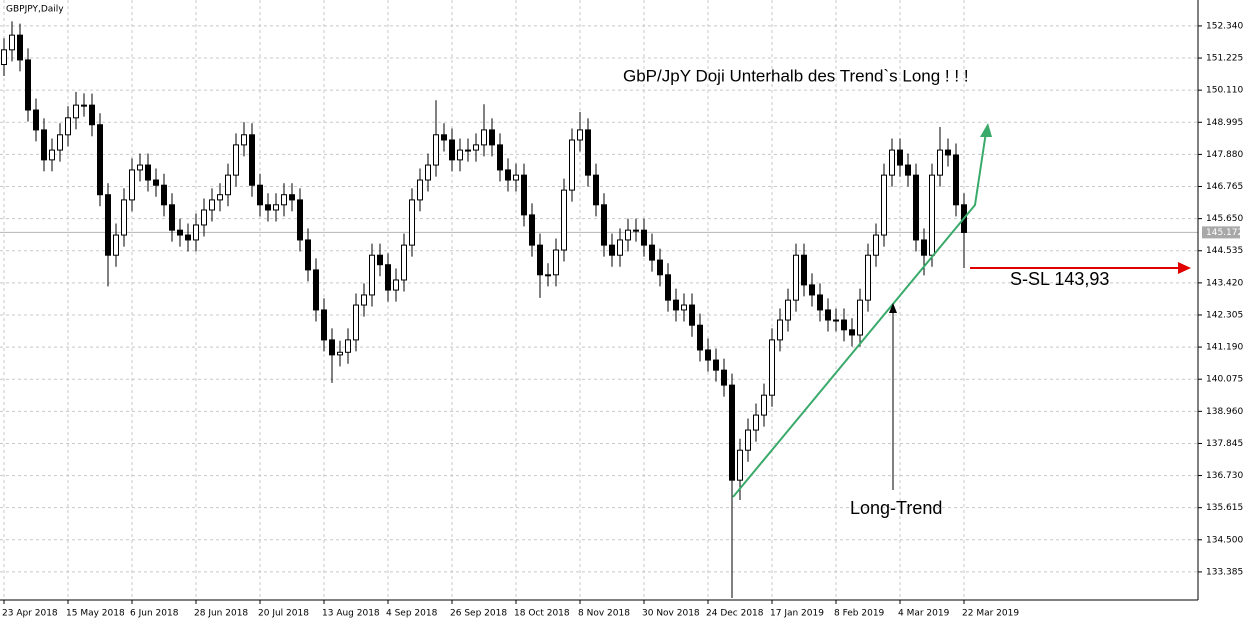 This screenshot has width=1253, height=624. Describe the element at coordinates (1224, 233) in the screenshot. I see `last-price-label: 145.172` at that location.